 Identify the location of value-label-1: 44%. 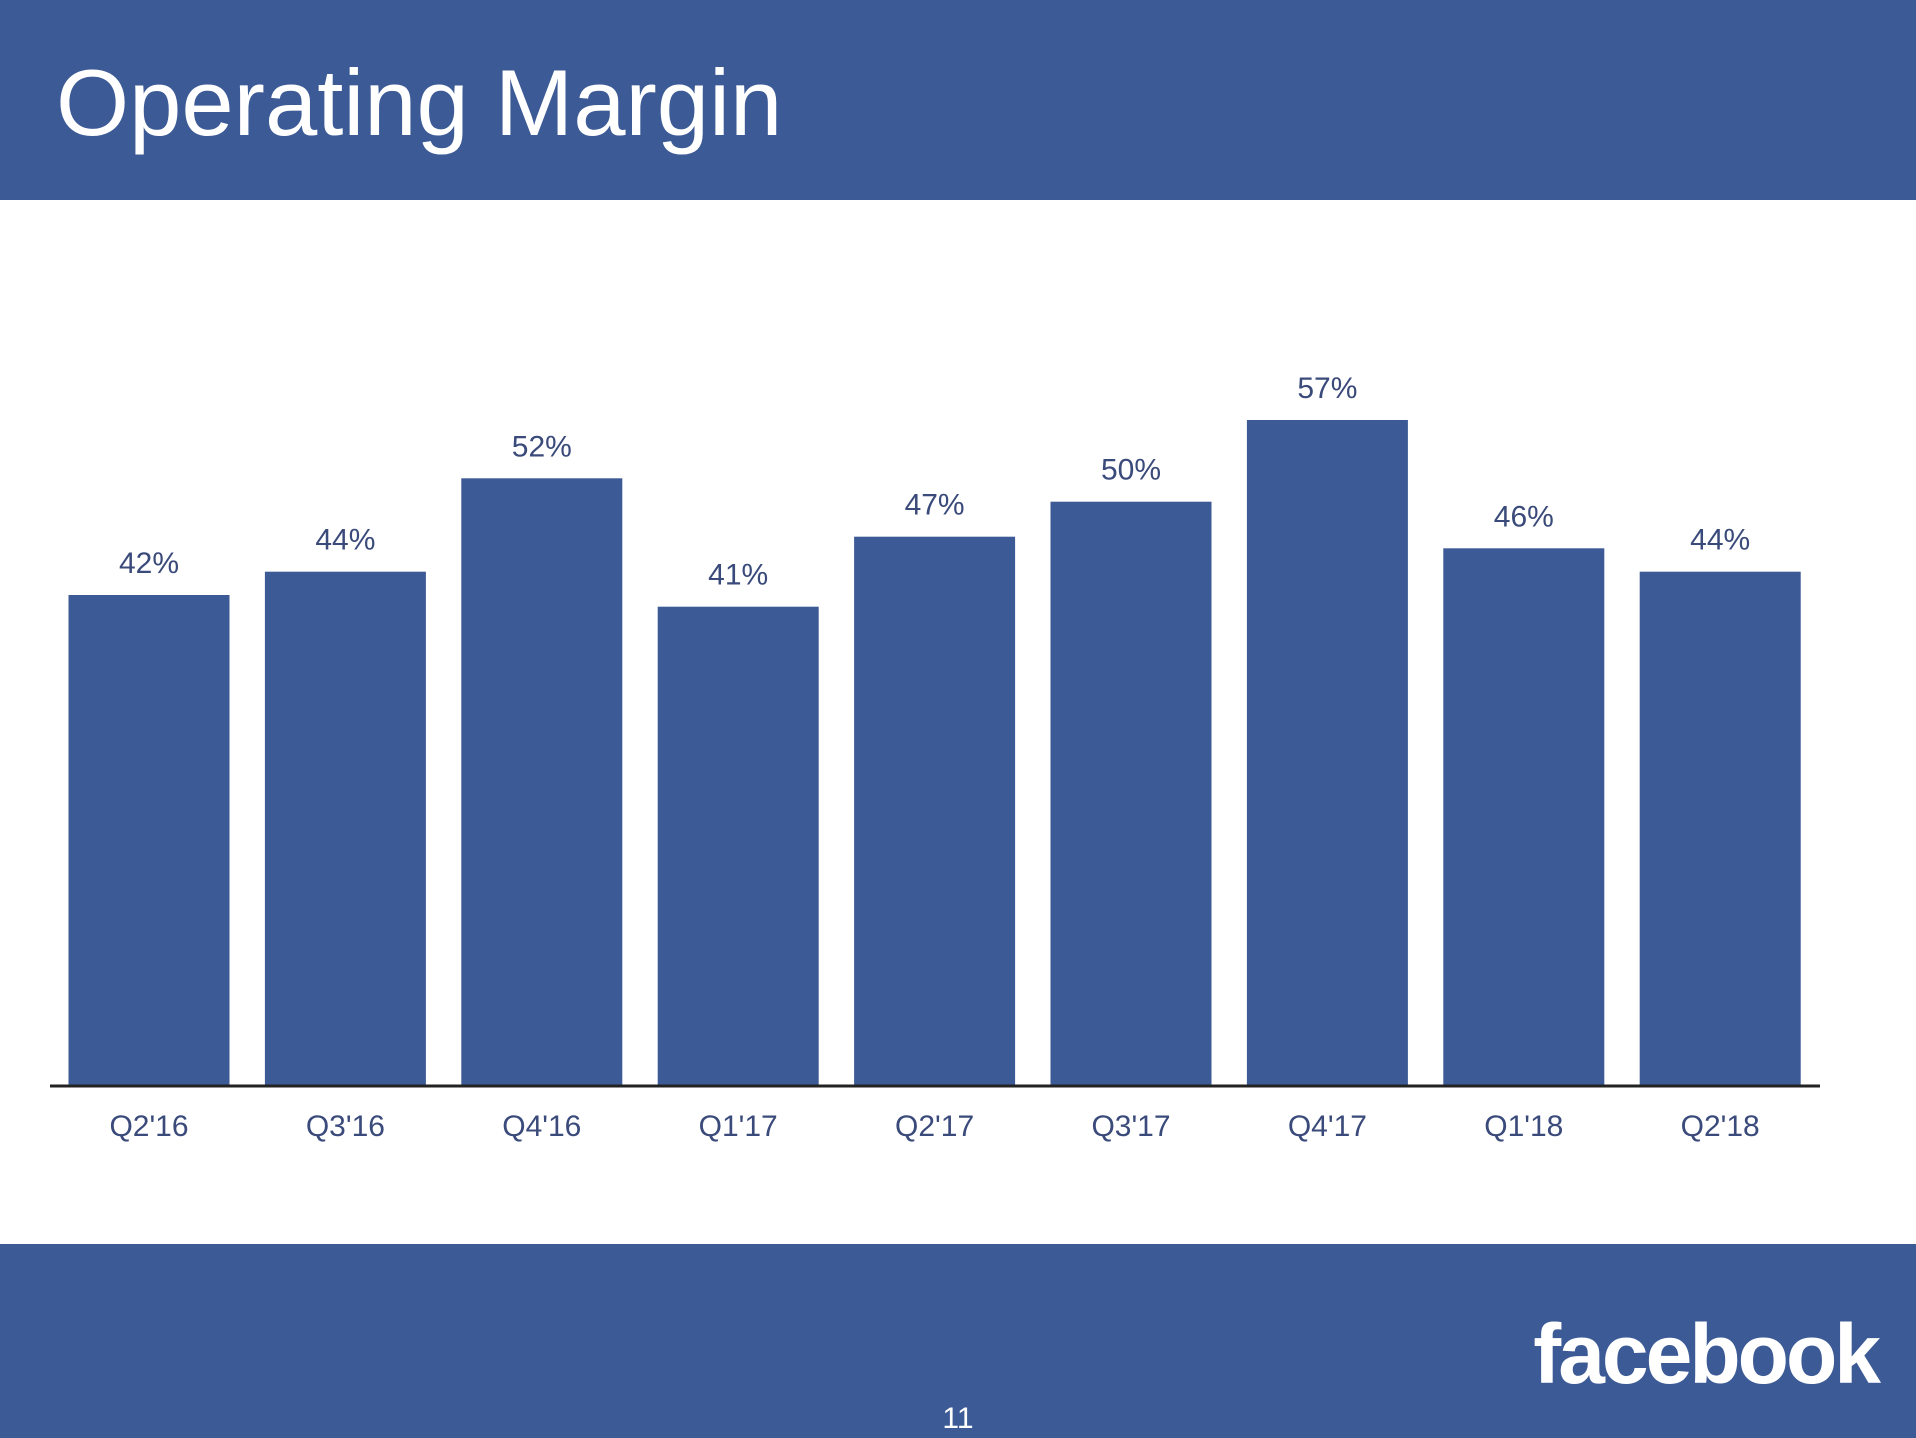
(345, 540).